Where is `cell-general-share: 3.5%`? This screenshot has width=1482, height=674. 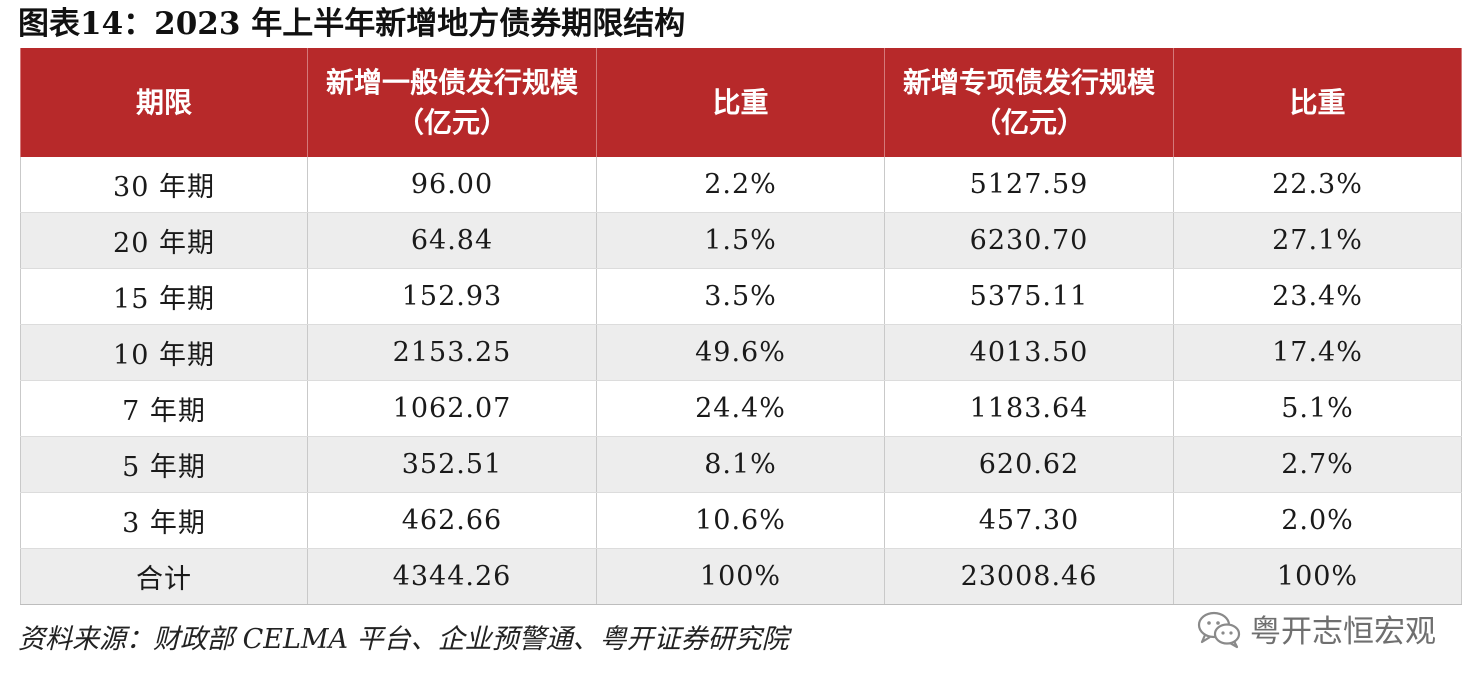
cell-general-share: 3.5% is located at coordinates (740, 296).